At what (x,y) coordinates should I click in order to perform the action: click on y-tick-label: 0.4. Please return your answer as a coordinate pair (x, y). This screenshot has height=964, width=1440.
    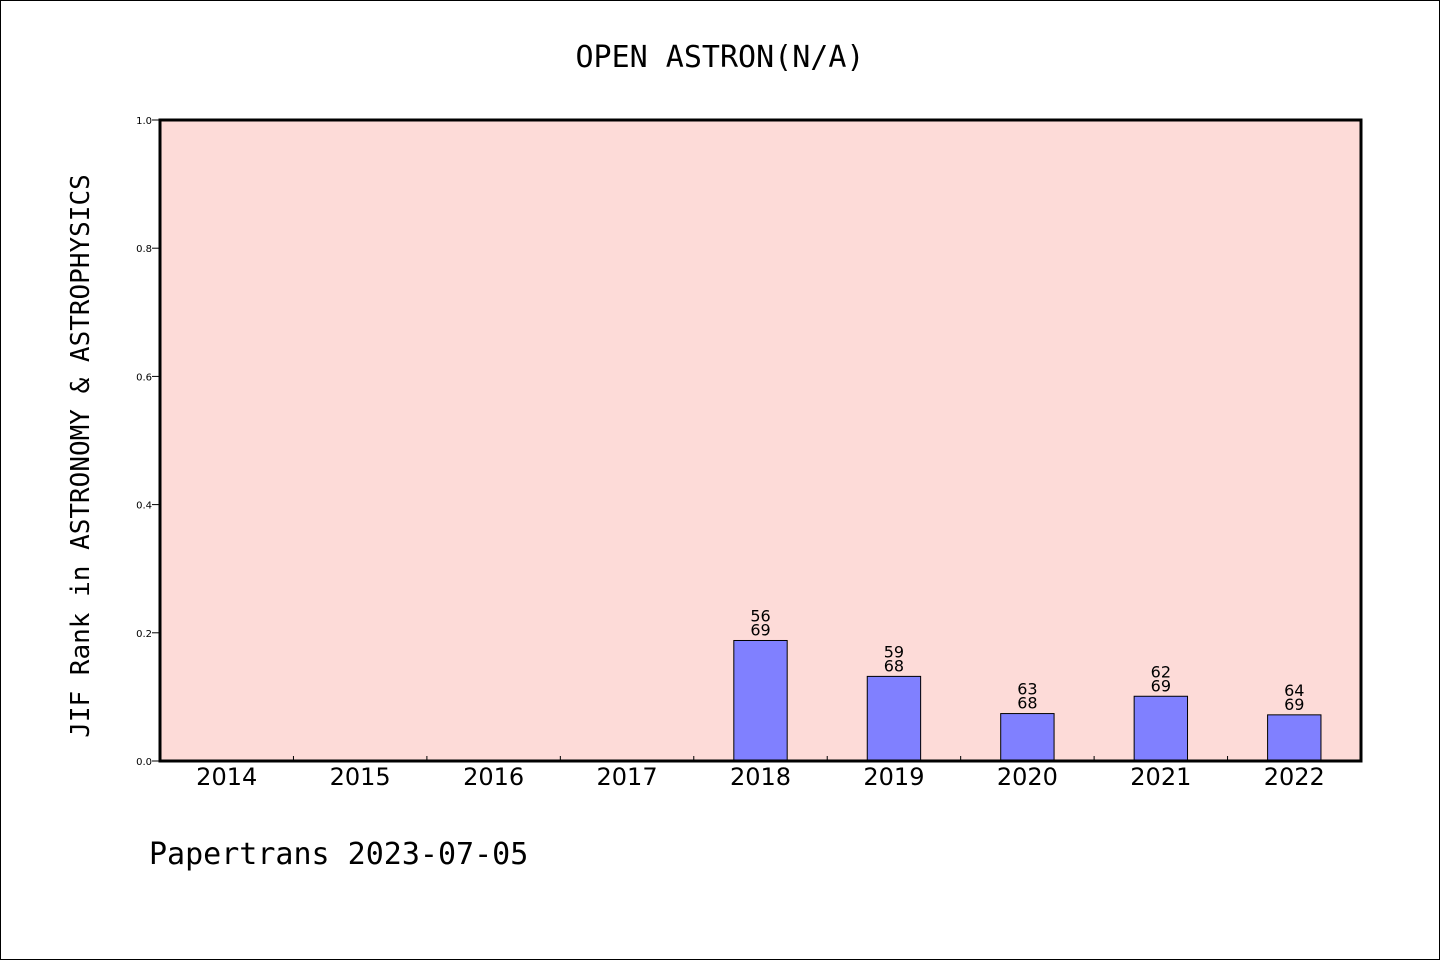
    Looking at the image, I should click on (144, 506).